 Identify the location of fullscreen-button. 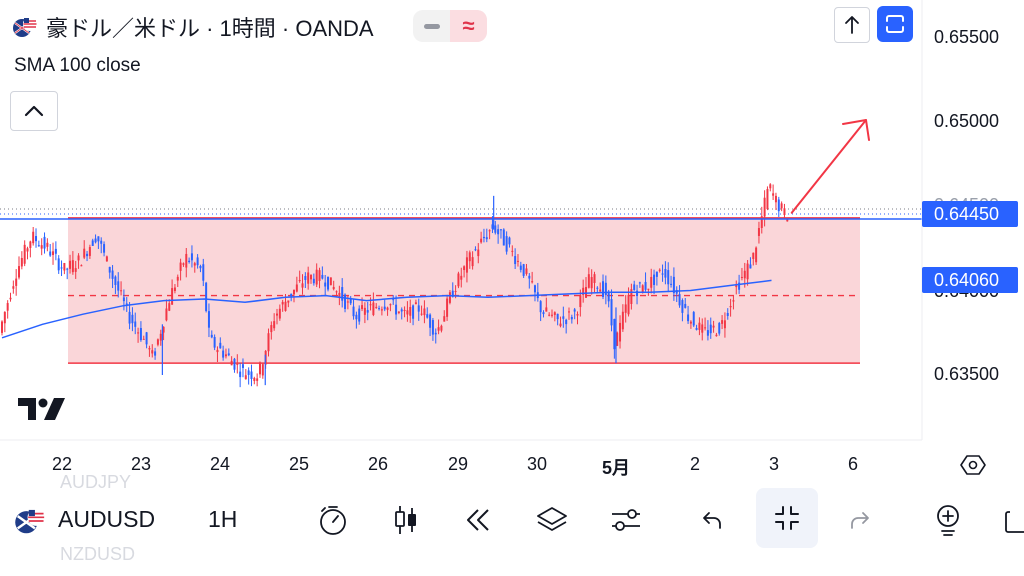
(895, 24).